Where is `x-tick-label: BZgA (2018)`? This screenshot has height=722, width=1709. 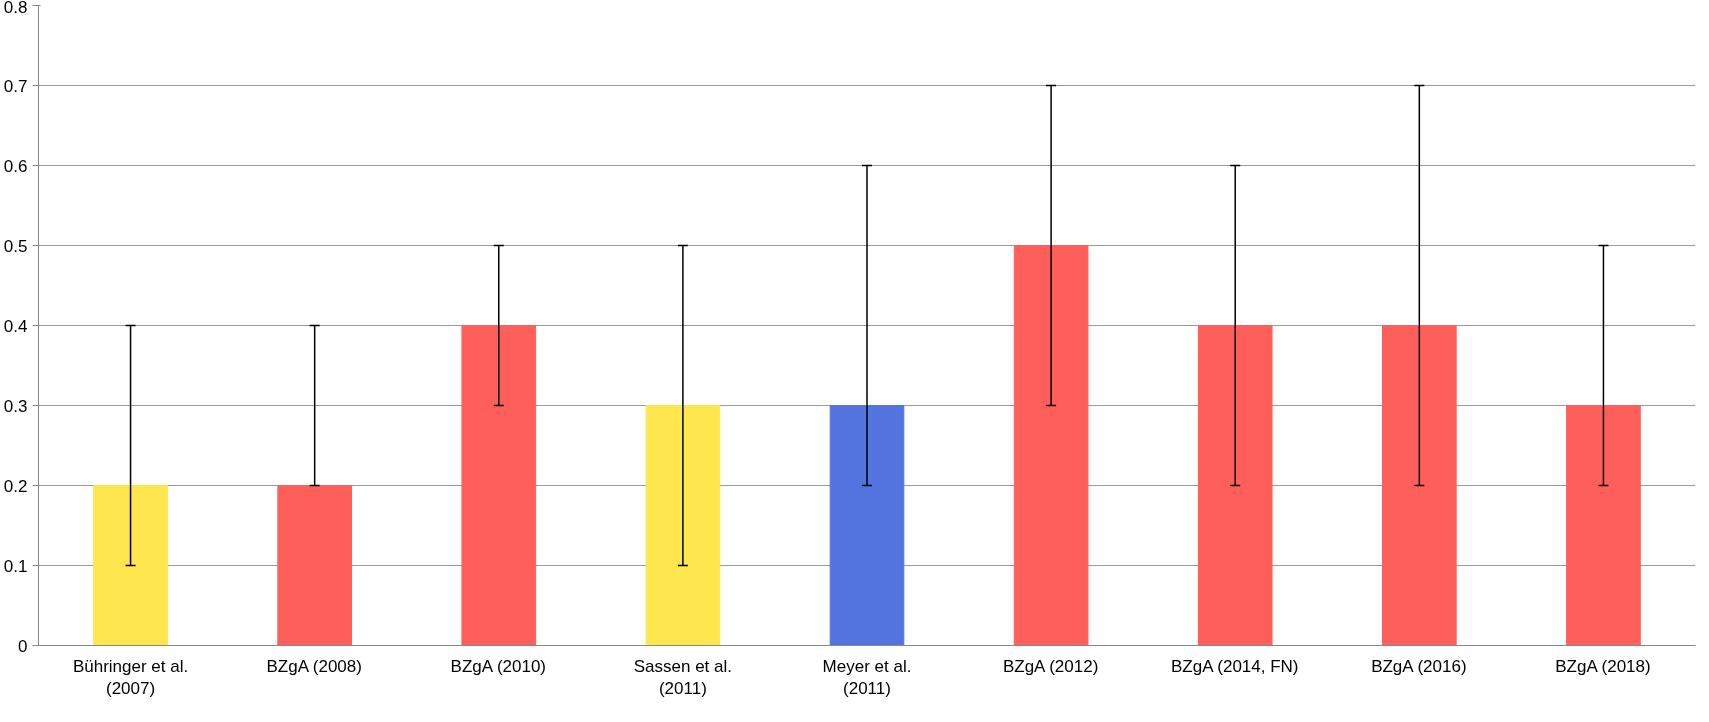 x-tick-label: BZgA (2018) is located at coordinates (1603, 666).